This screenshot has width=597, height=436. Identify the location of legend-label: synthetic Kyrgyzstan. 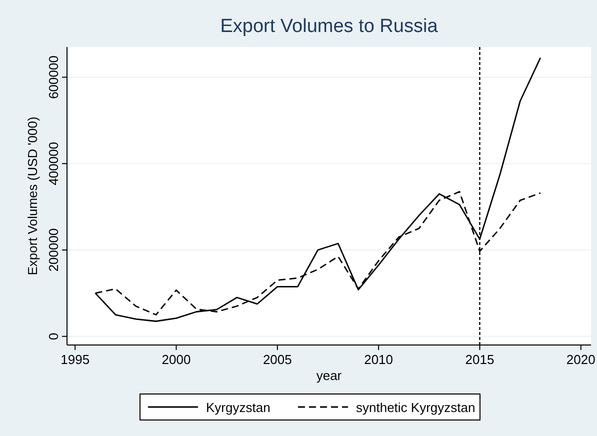
(416, 407).